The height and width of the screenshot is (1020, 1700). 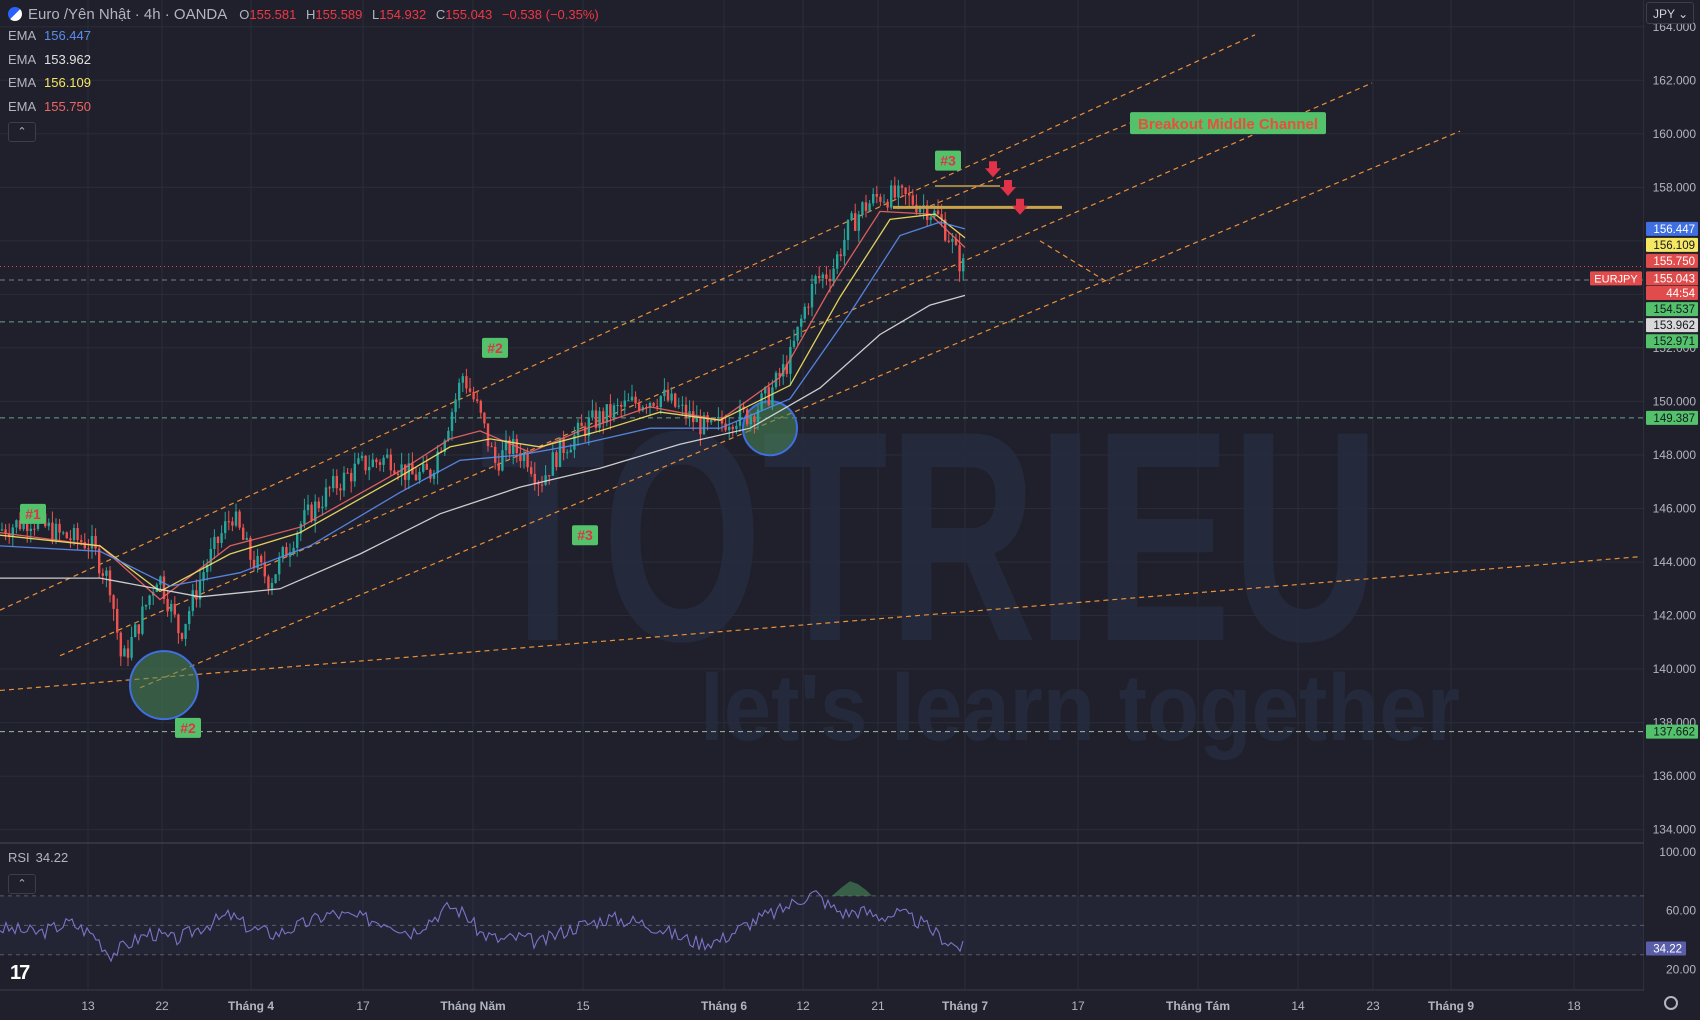 I want to click on annotation-label-1: #2, so click(x=188, y=727).